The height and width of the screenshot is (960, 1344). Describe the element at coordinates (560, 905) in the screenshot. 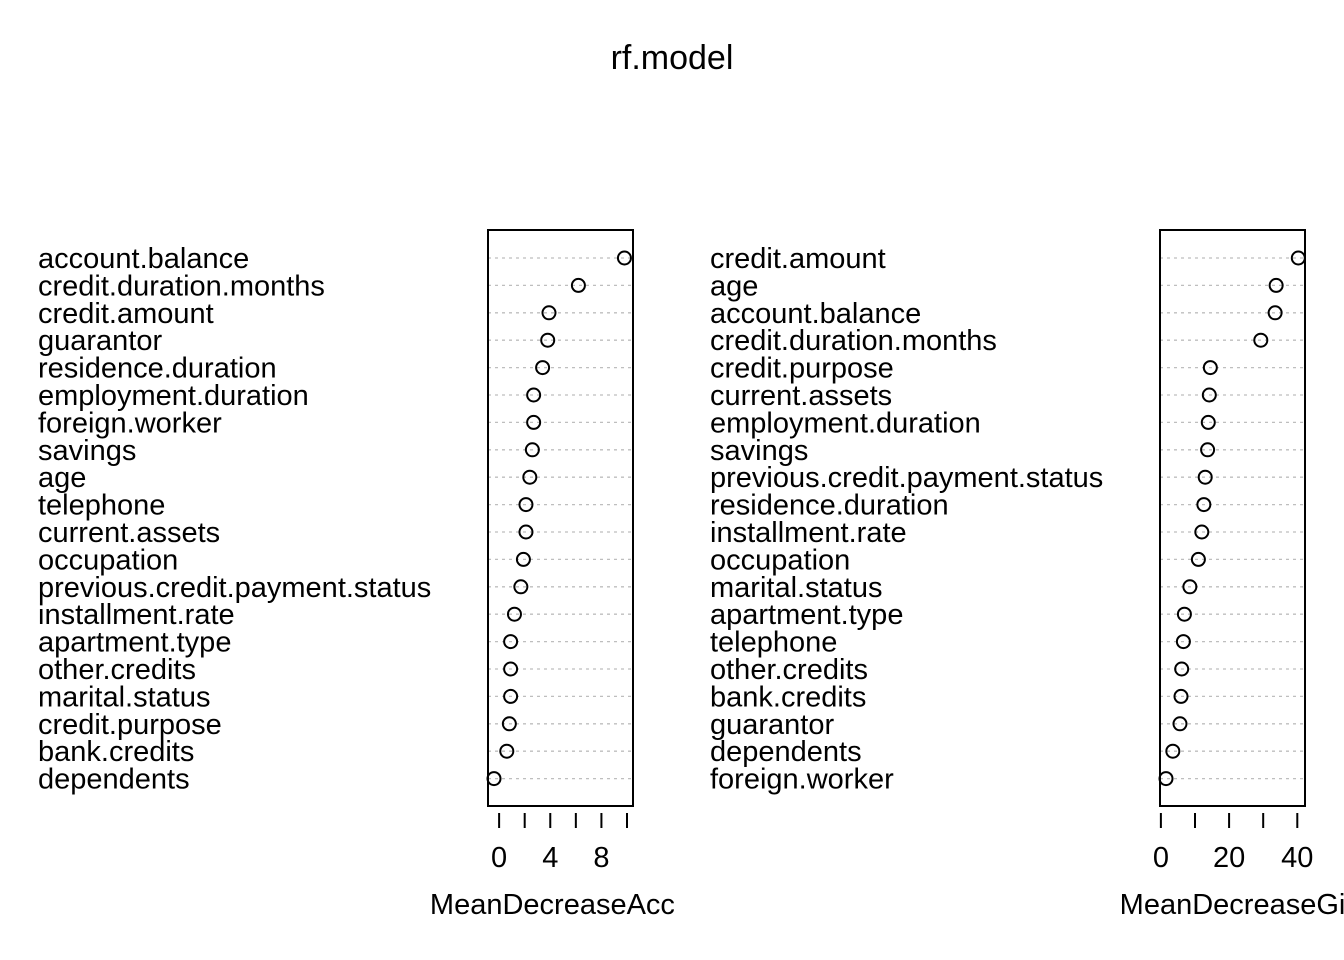

I see `x-axis-label: MeanDecreaseAccu` at that location.